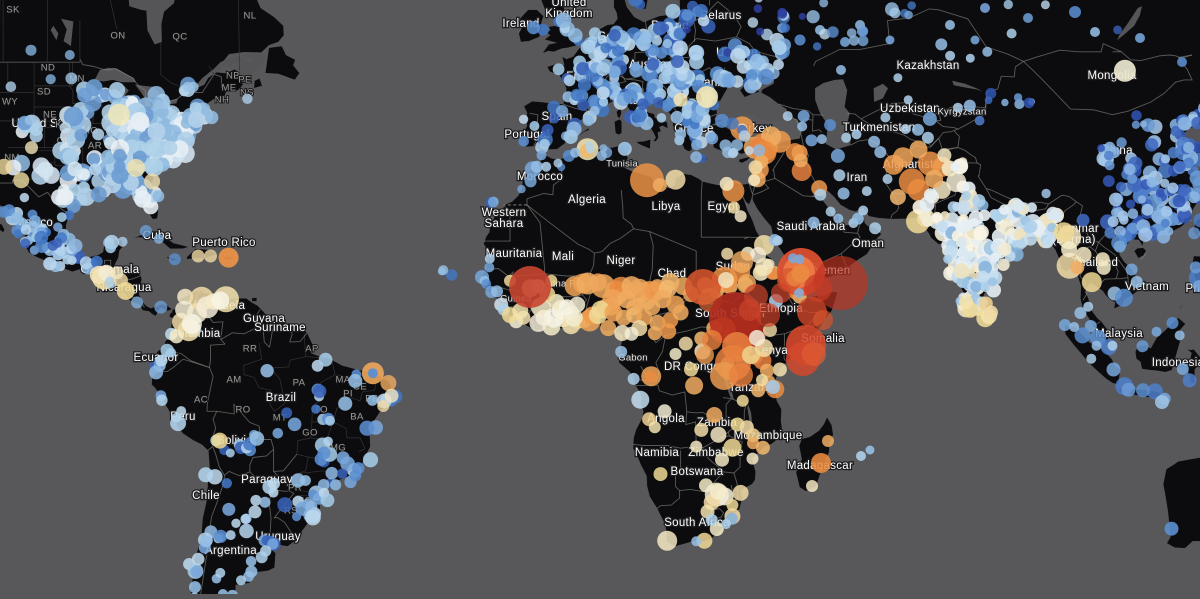  Describe the element at coordinates (242, 410) in the screenshot. I see `svg-text: RO` at that location.